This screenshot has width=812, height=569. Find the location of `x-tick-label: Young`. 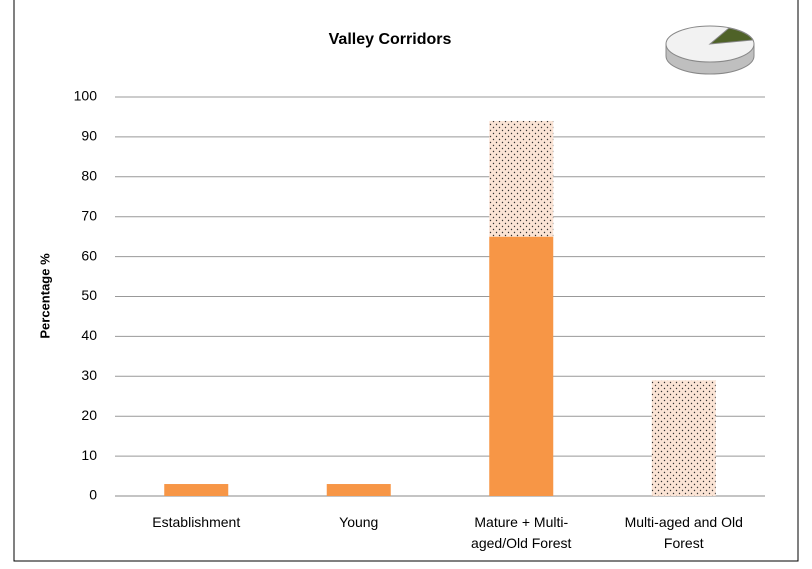

x-tick-label: Young is located at coordinates (359, 522).